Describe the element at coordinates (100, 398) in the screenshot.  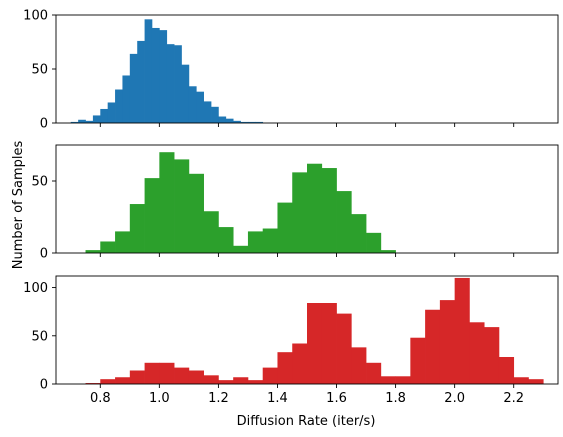
I see `x-tick-label: 0.8` at that location.